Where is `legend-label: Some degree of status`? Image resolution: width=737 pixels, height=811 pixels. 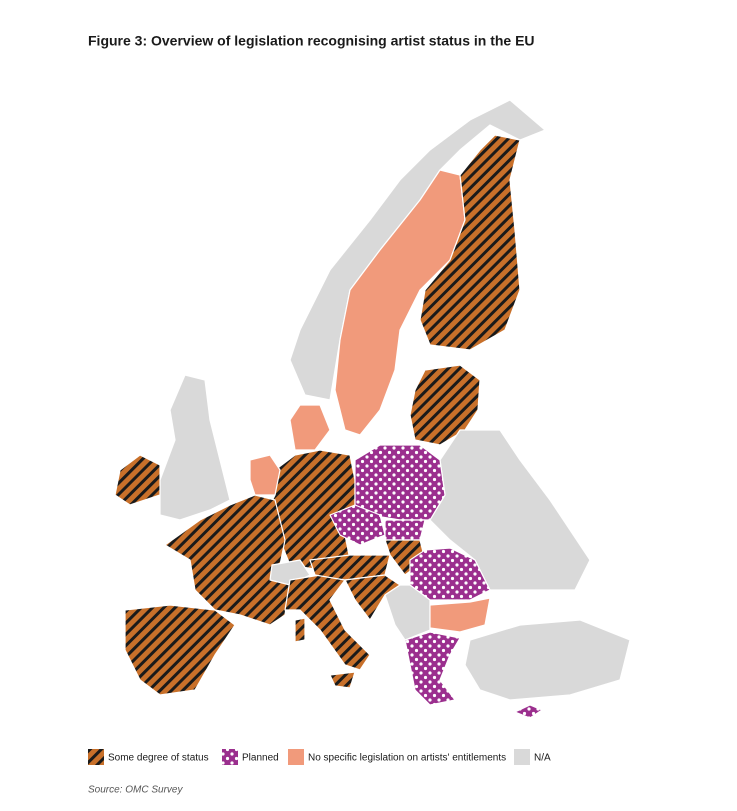 legend-label: Some degree of status is located at coordinates (158, 758).